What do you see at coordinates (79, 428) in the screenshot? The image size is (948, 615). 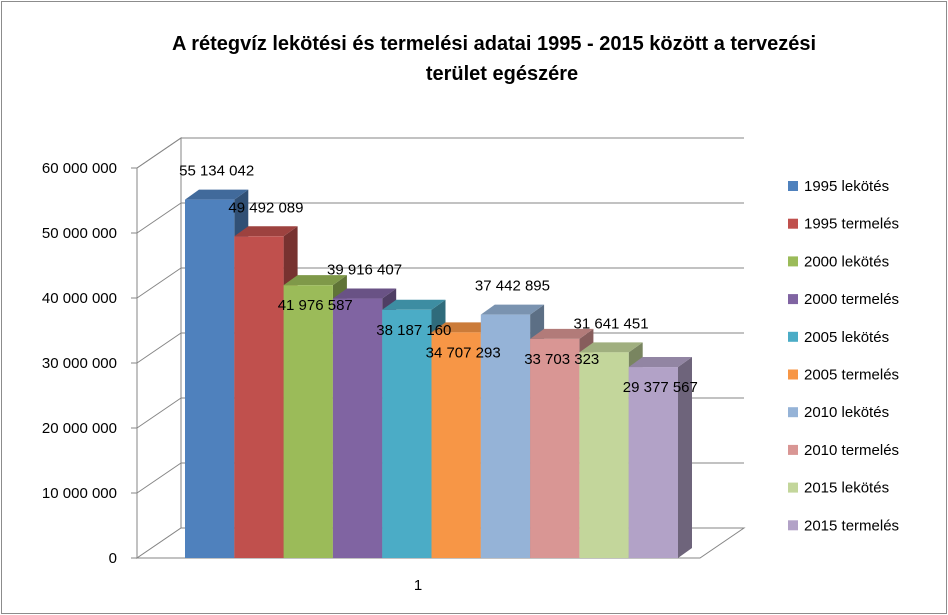 I see `y-tick-label: 20 000 000` at bounding box center [79, 428].